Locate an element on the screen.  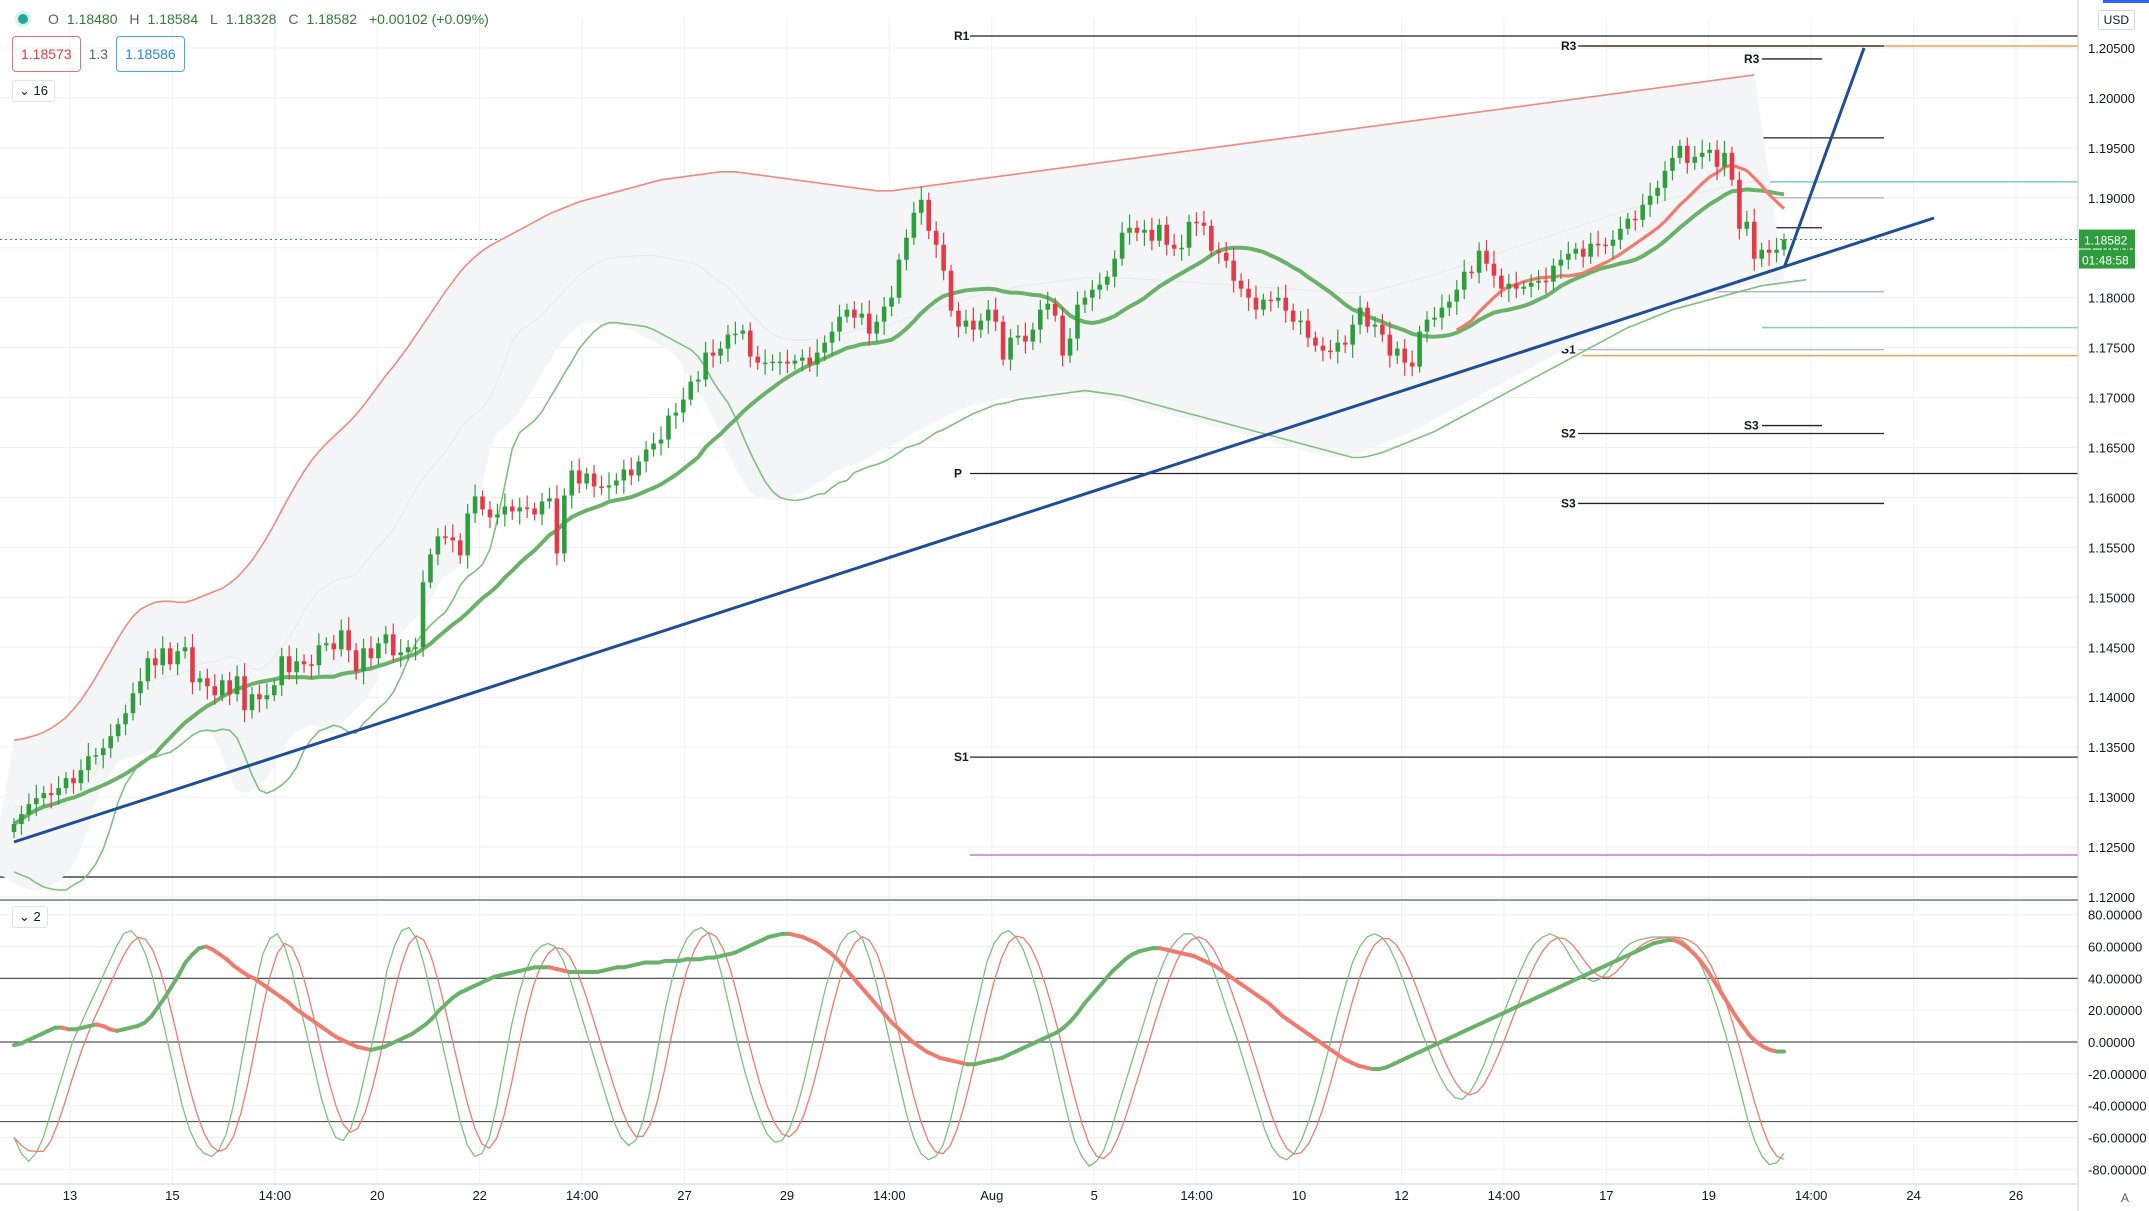
price-tick-label: 1.12500 is located at coordinates (2111, 847).